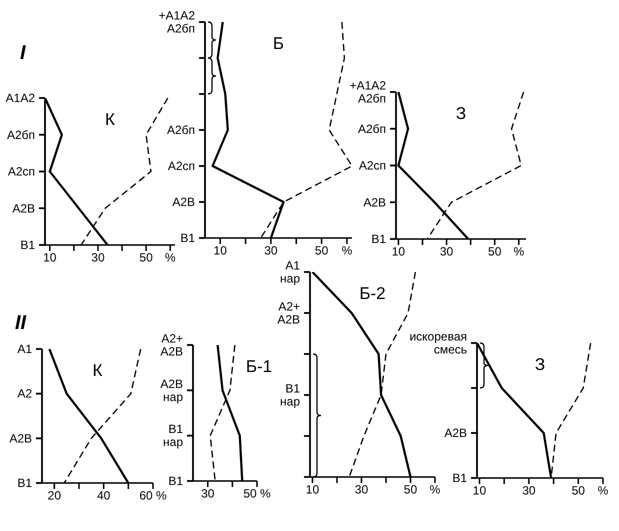 This screenshot has height=531, width=619. What do you see at coordinates (257, 493) in the screenshot?
I see `x-tick-label: 50 %` at bounding box center [257, 493].